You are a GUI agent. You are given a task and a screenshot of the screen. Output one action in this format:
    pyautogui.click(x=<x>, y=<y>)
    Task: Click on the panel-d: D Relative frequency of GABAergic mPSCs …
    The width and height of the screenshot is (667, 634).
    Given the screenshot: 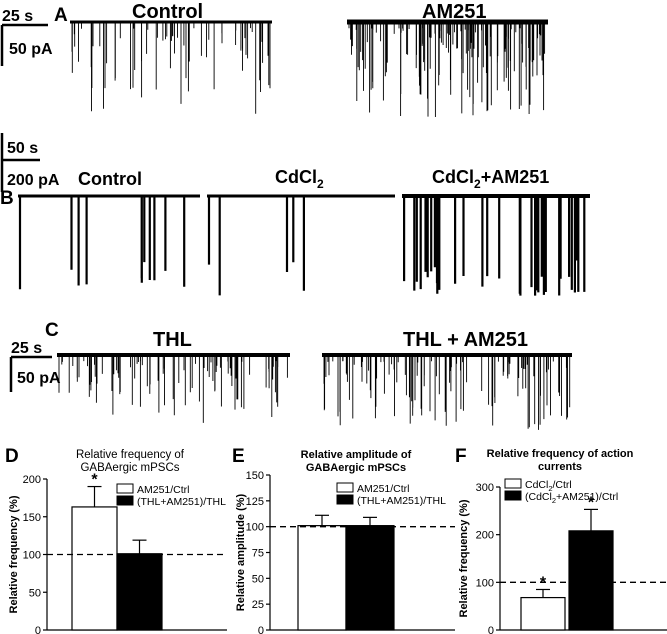 What is the action you would take?
    pyautogui.click(x=116, y=540)
    